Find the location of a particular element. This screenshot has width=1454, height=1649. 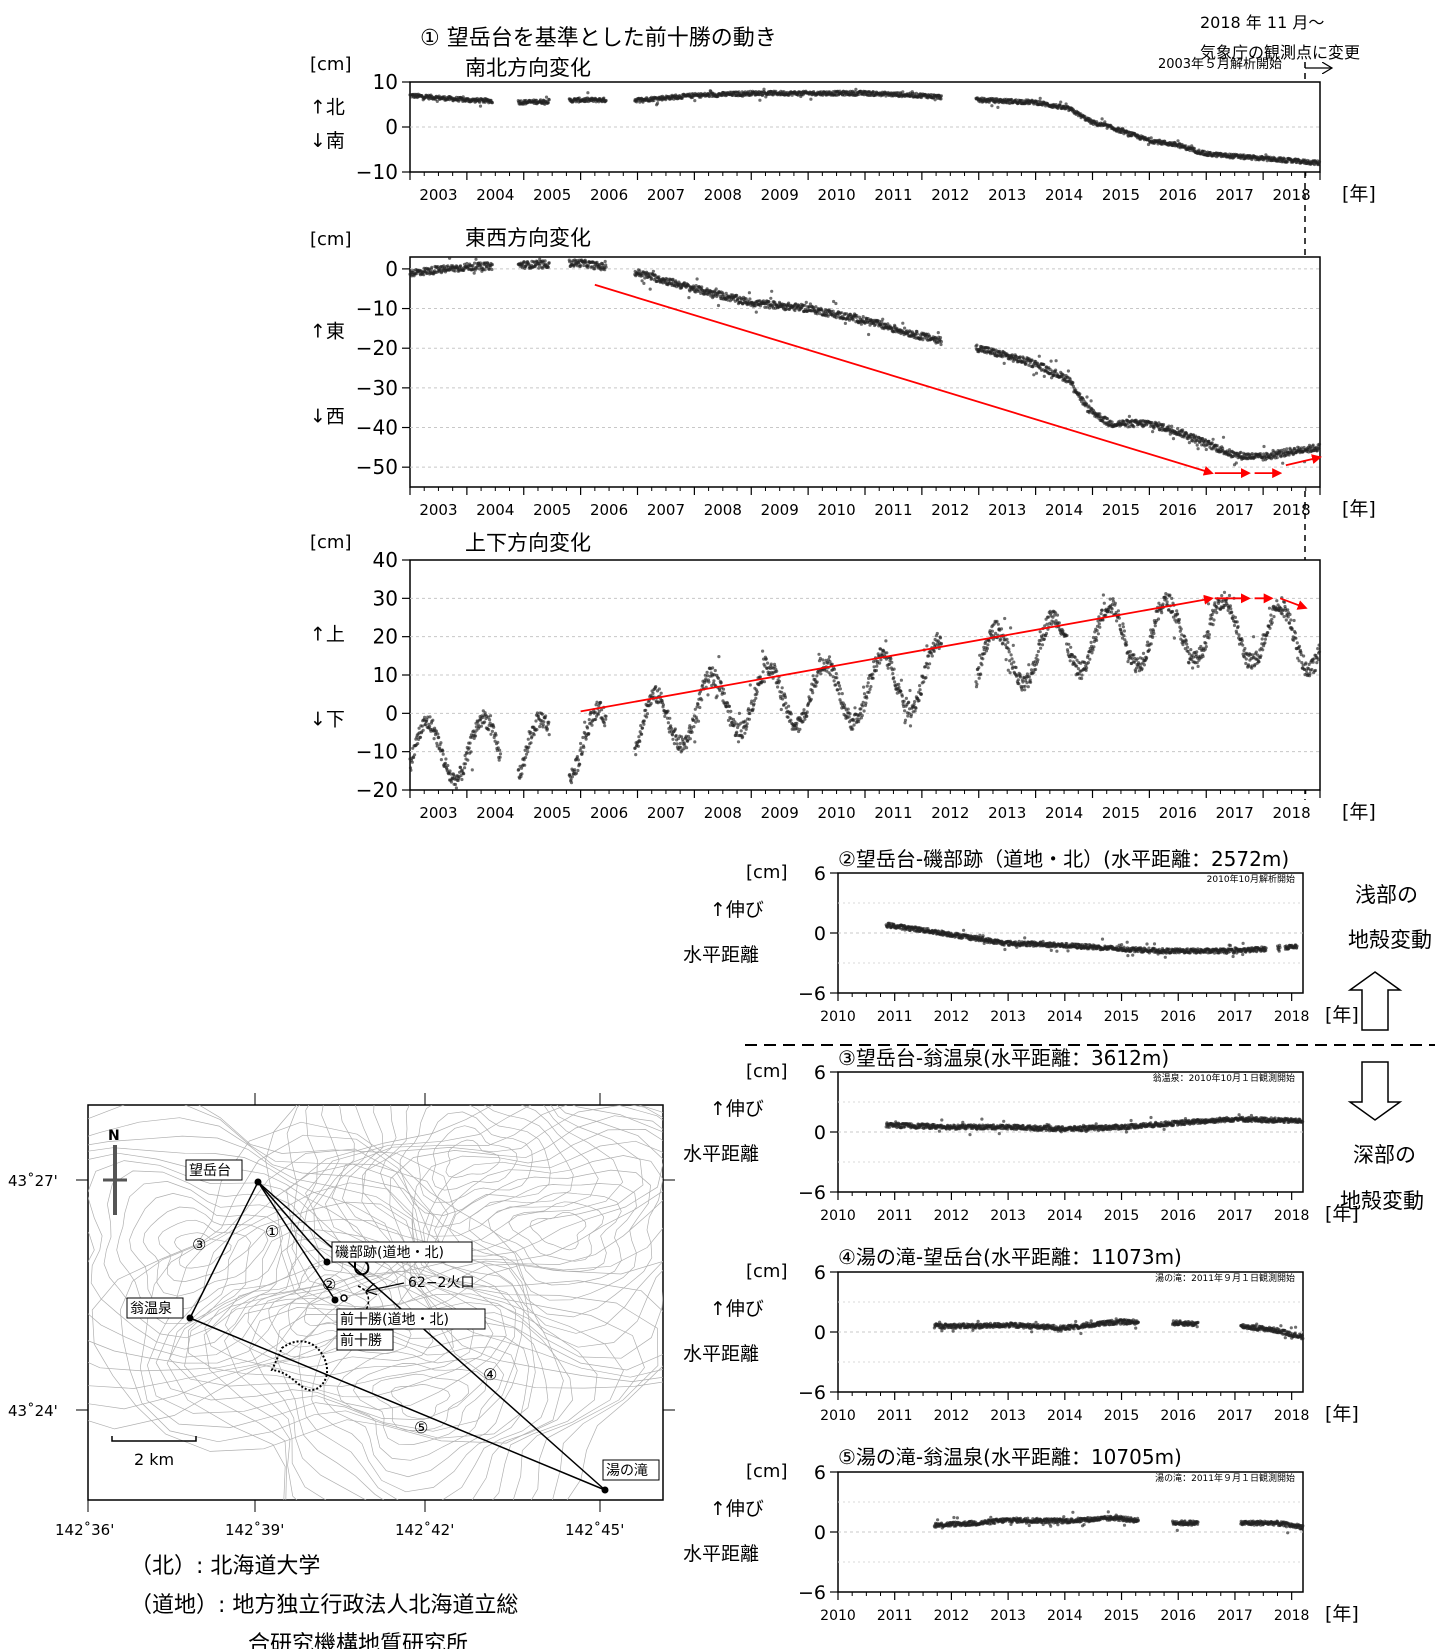

x-tick-label: 2008 is located at coordinates (723, 195).